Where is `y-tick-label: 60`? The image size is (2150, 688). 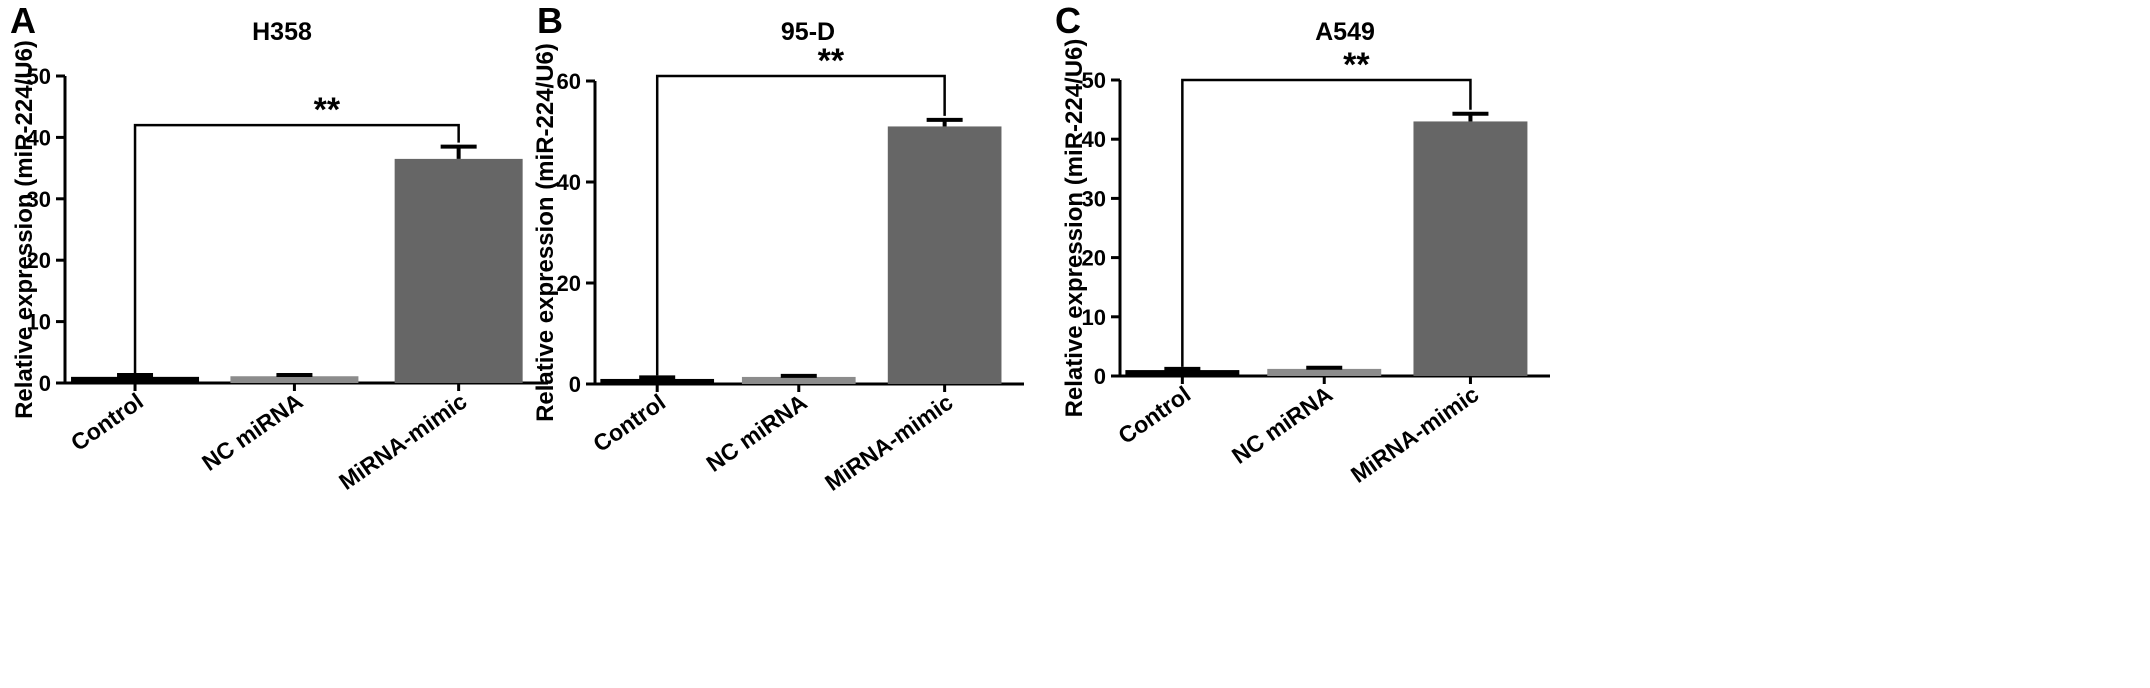 y-tick-label: 60 is located at coordinates (569, 81).